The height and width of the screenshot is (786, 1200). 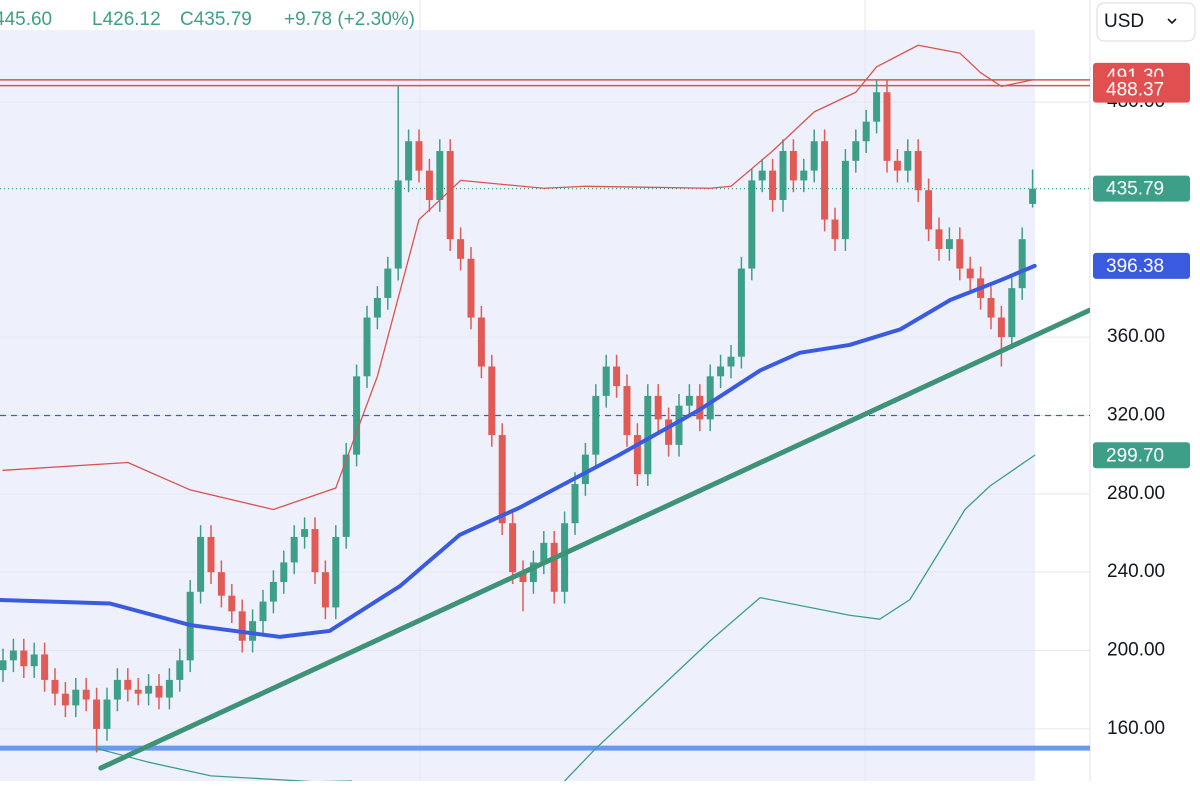 What do you see at coordinates (1172, 21) in the screenshot?
I see `currency-caret` at bounding box center [1172, 21].